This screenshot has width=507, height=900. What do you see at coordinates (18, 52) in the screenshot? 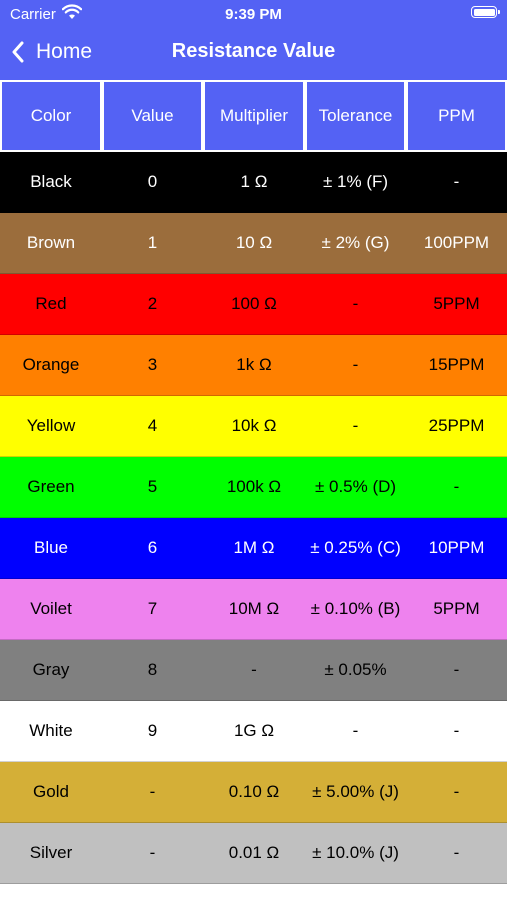
I see `chevron-left-icon` at bounding box center [18, 52].